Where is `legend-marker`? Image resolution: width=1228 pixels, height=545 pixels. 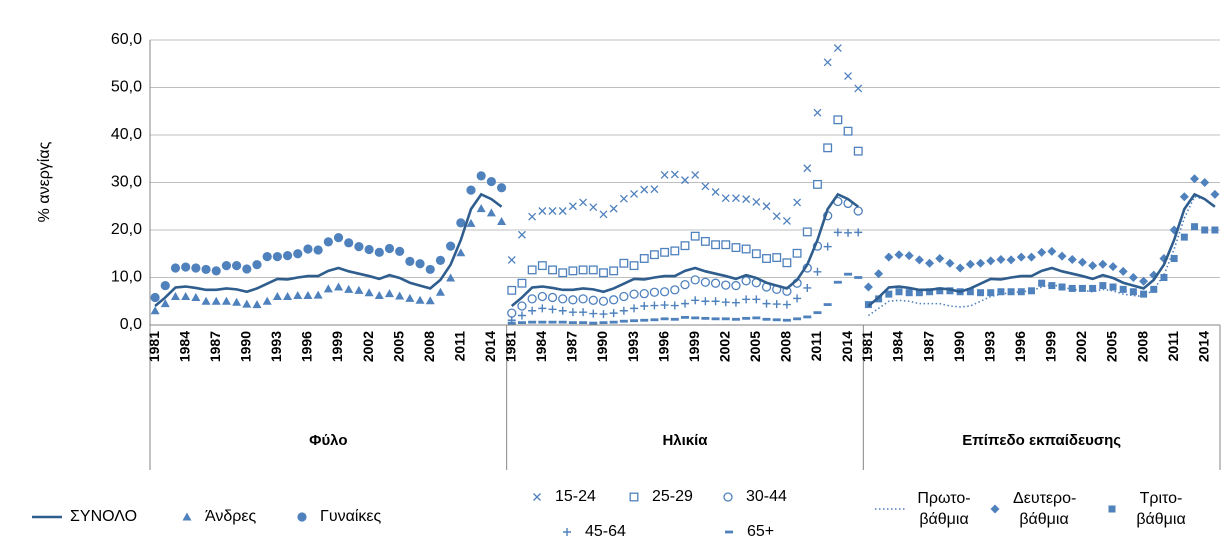
legend-marker is located at coordinates (634, 497).